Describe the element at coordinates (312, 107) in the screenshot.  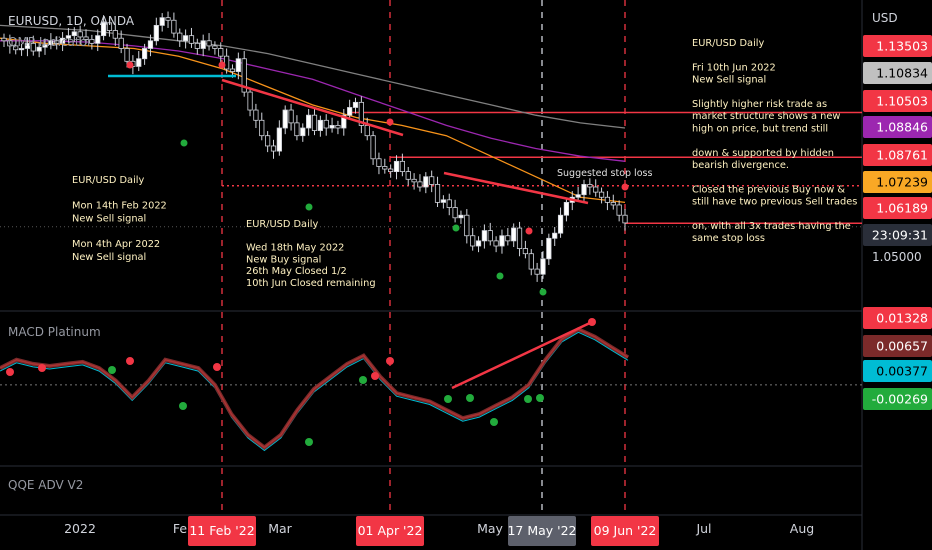
I see `trend-line` at that location.